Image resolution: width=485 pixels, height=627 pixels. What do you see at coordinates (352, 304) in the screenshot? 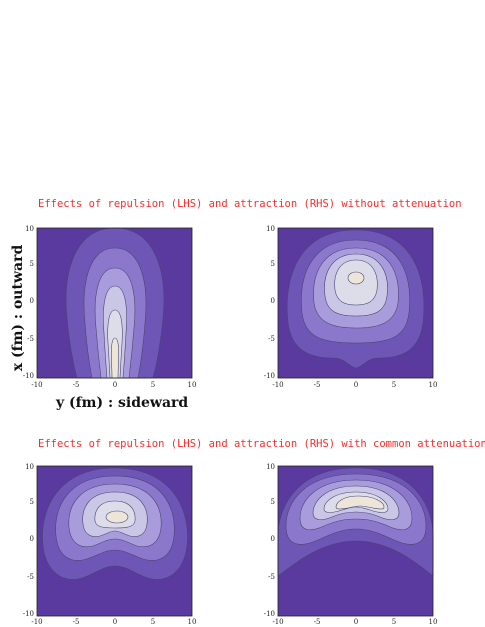
I see `contour-plot-top-right: 10 5 0 -5 -10 -10 -5 0 5 10` at bounding box center [352, 304].